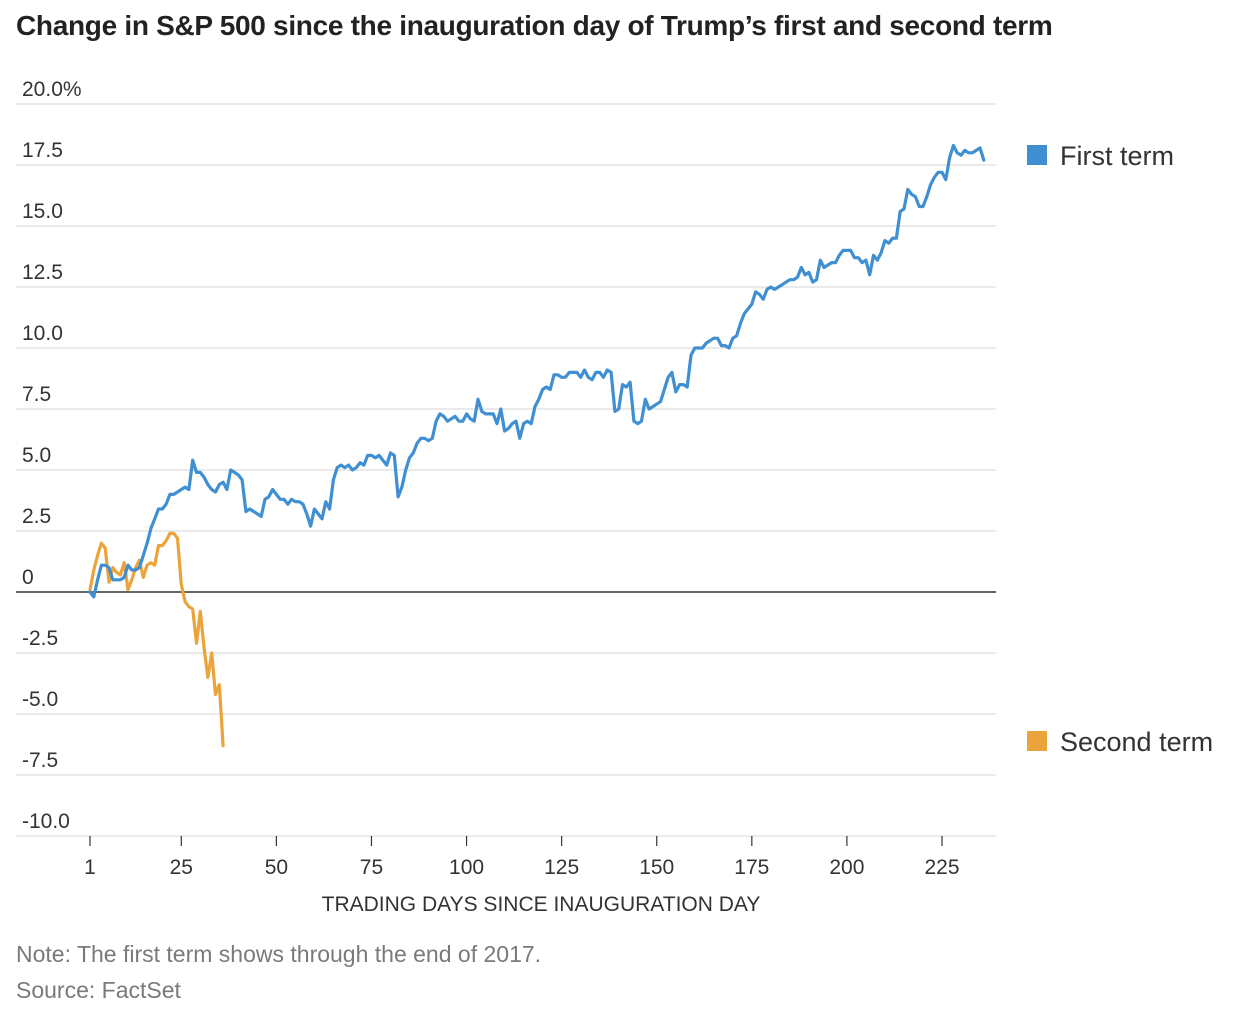 This screenshot has width=1240, height=1018. What do you see at coordinates (40, 760) in the screenshot?
I see `y-tick-label: -7.5` at bounding box center [40, 760].